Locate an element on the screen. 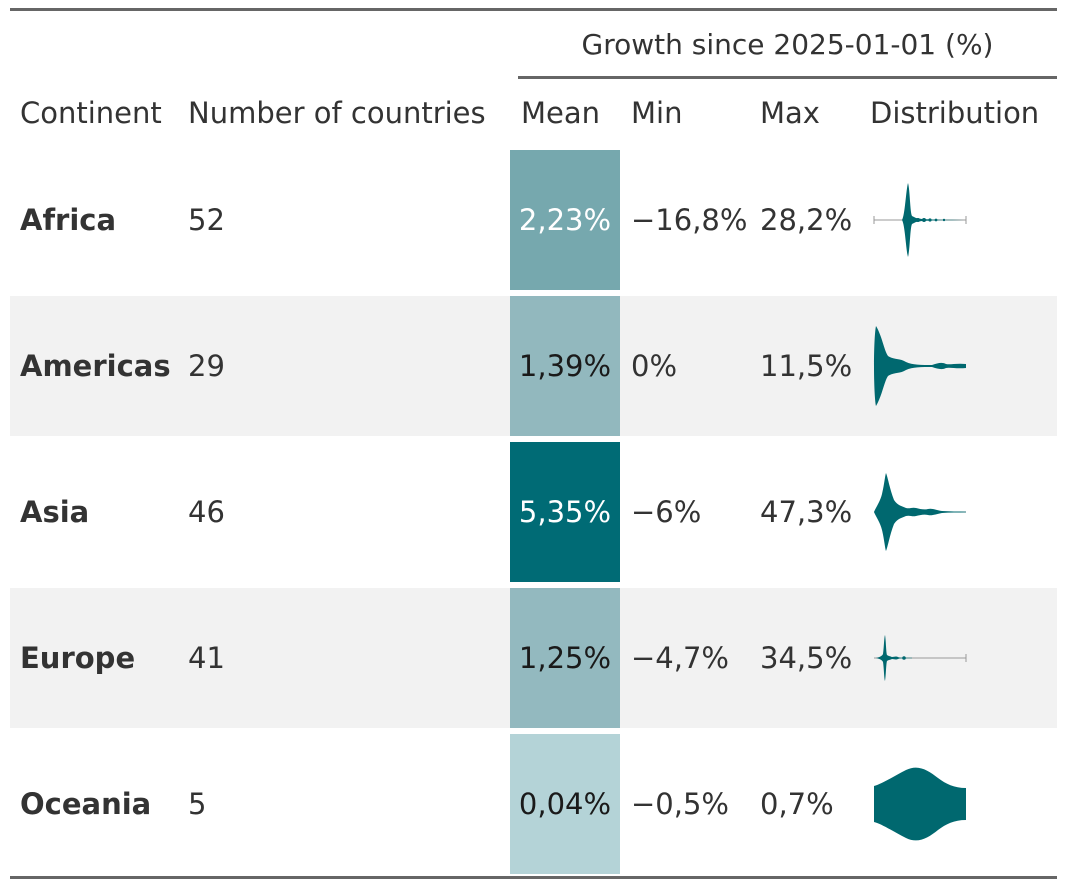  countries-cell: 29 is located at coordinates (206, 366).